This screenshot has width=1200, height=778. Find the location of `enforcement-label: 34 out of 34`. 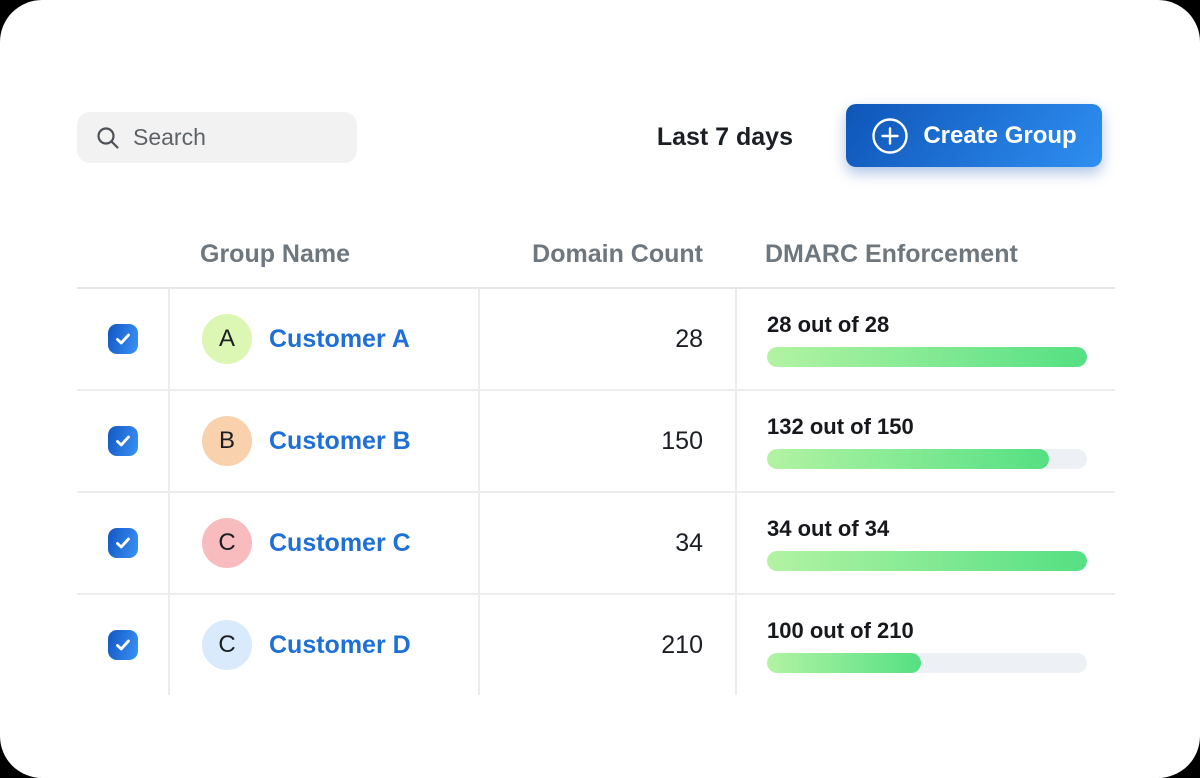

enforcement-label: 34 out of 34 is located at coordinates (828, 528).